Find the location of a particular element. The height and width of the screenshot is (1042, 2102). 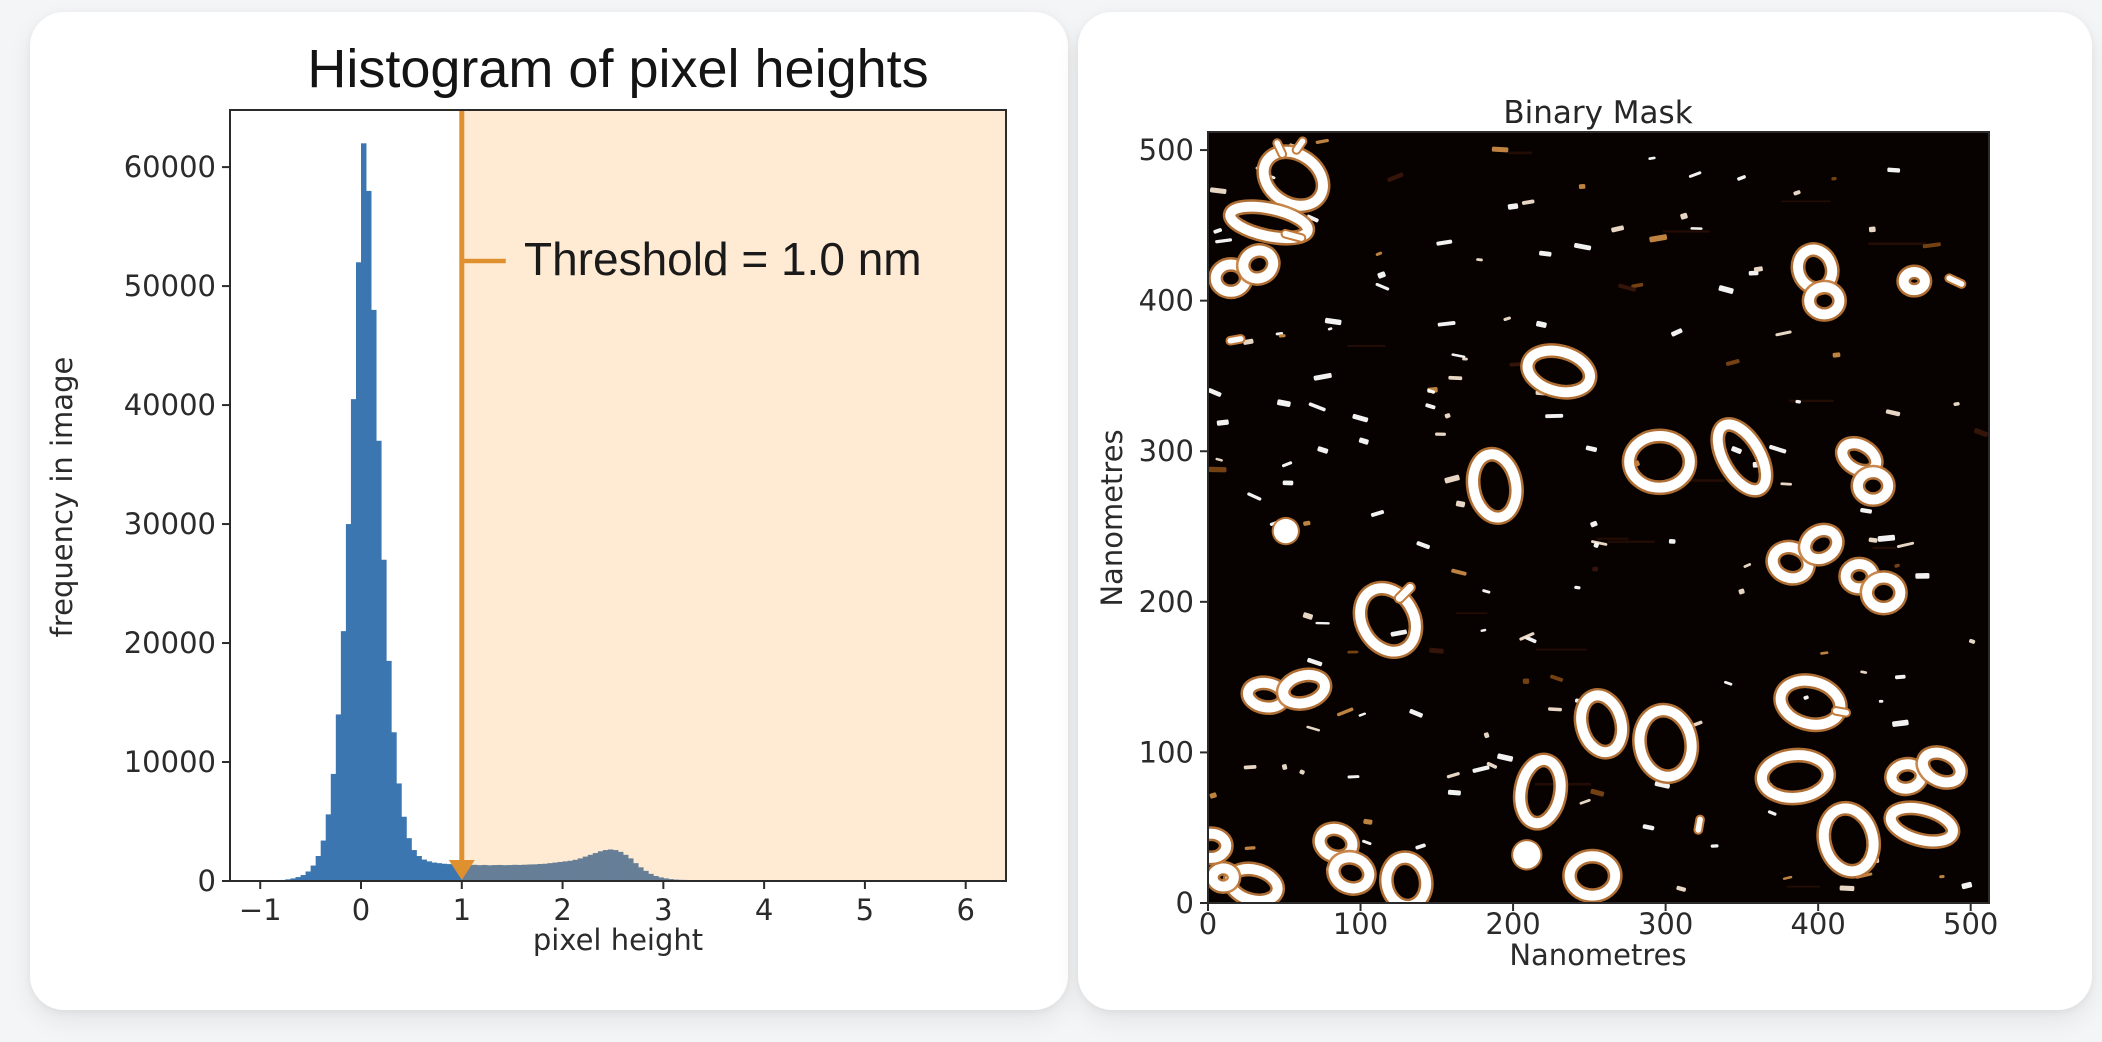

binary-mask-xlabel: Nanometres is located at coordinates (1597, 955).